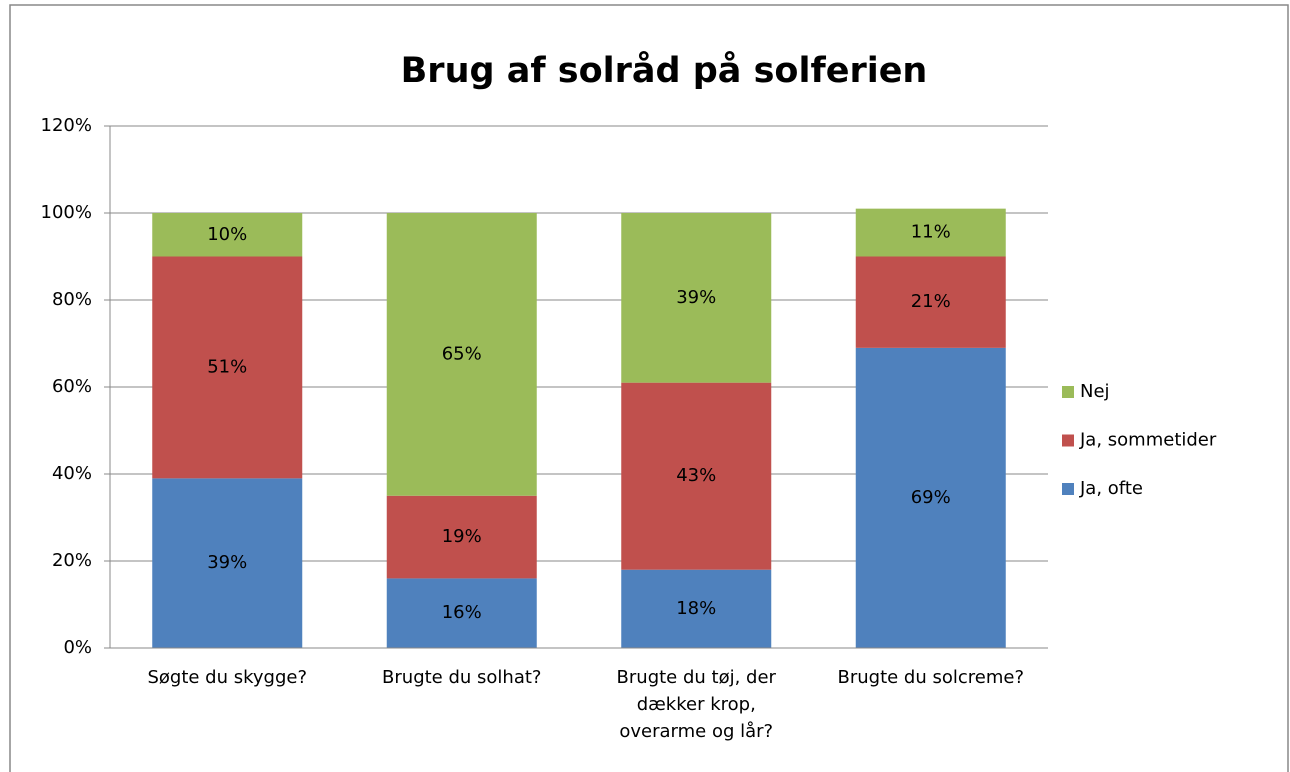 The height and width of the screenshot is (772, 1290). I want to click on data-label: 51%, so click(227, 366).